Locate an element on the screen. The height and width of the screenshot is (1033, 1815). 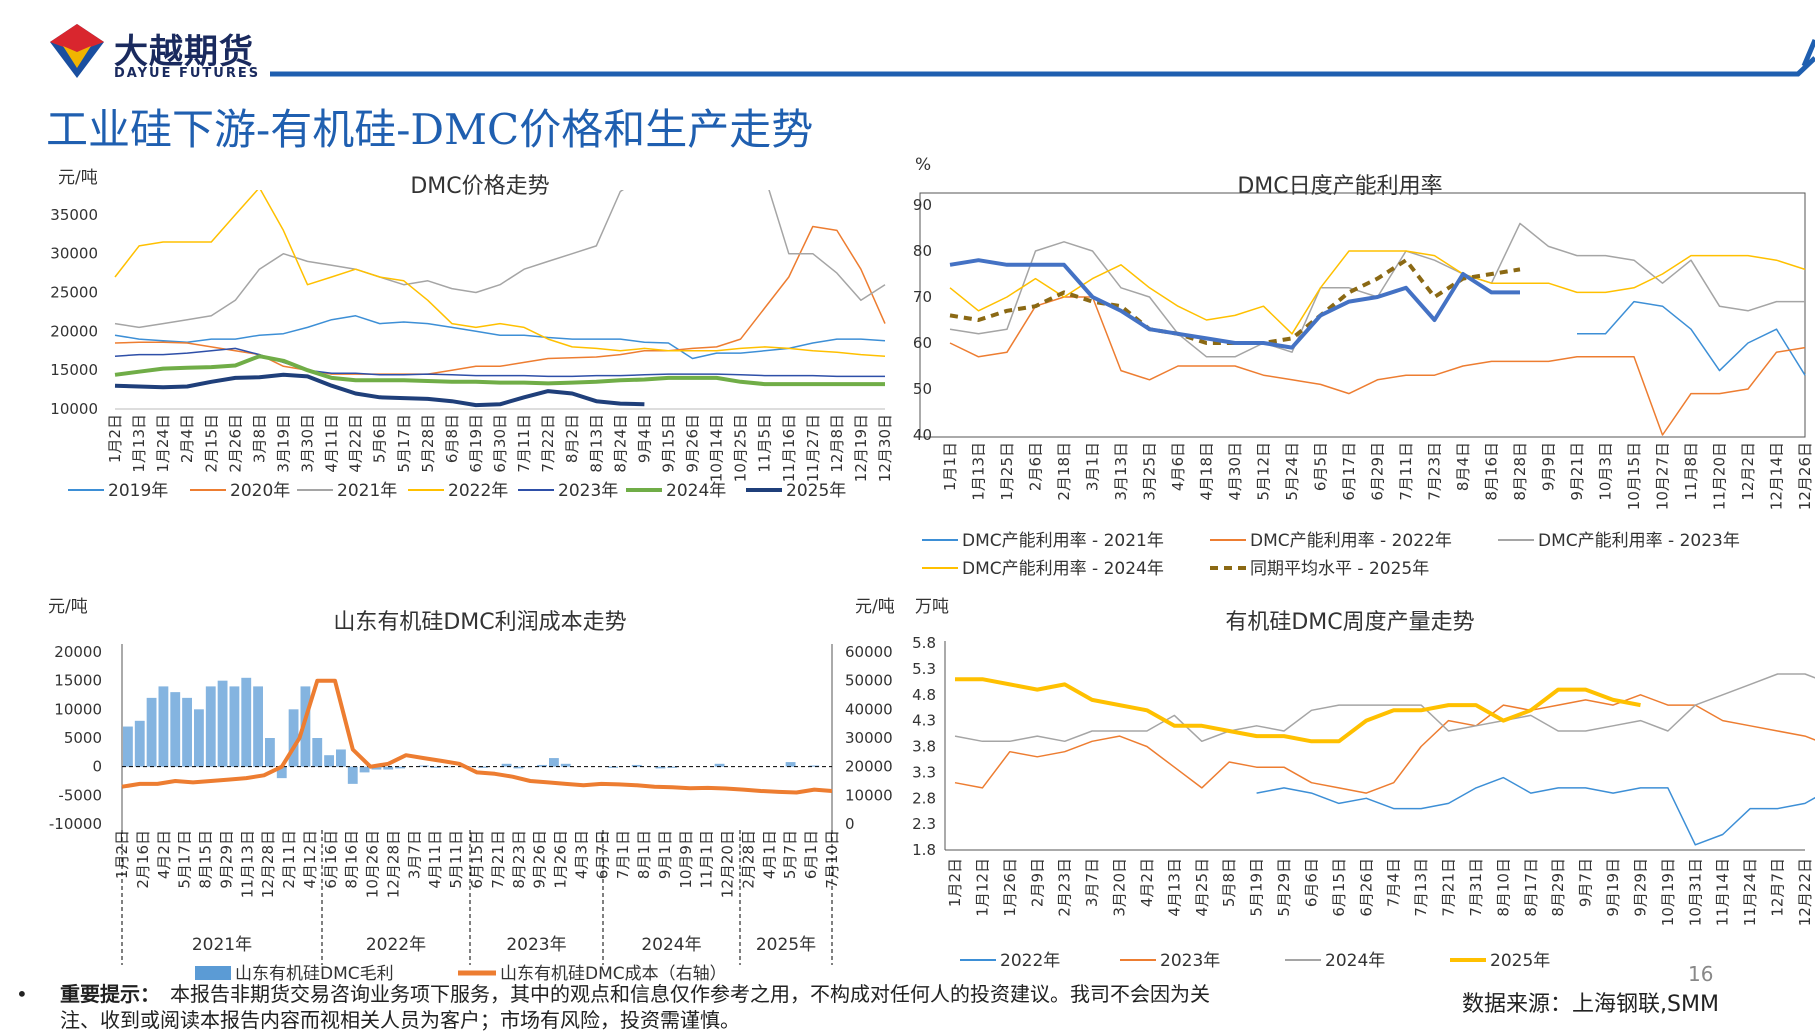
x-tick-label: 3月1日 is located at coordinates (1093, 466).